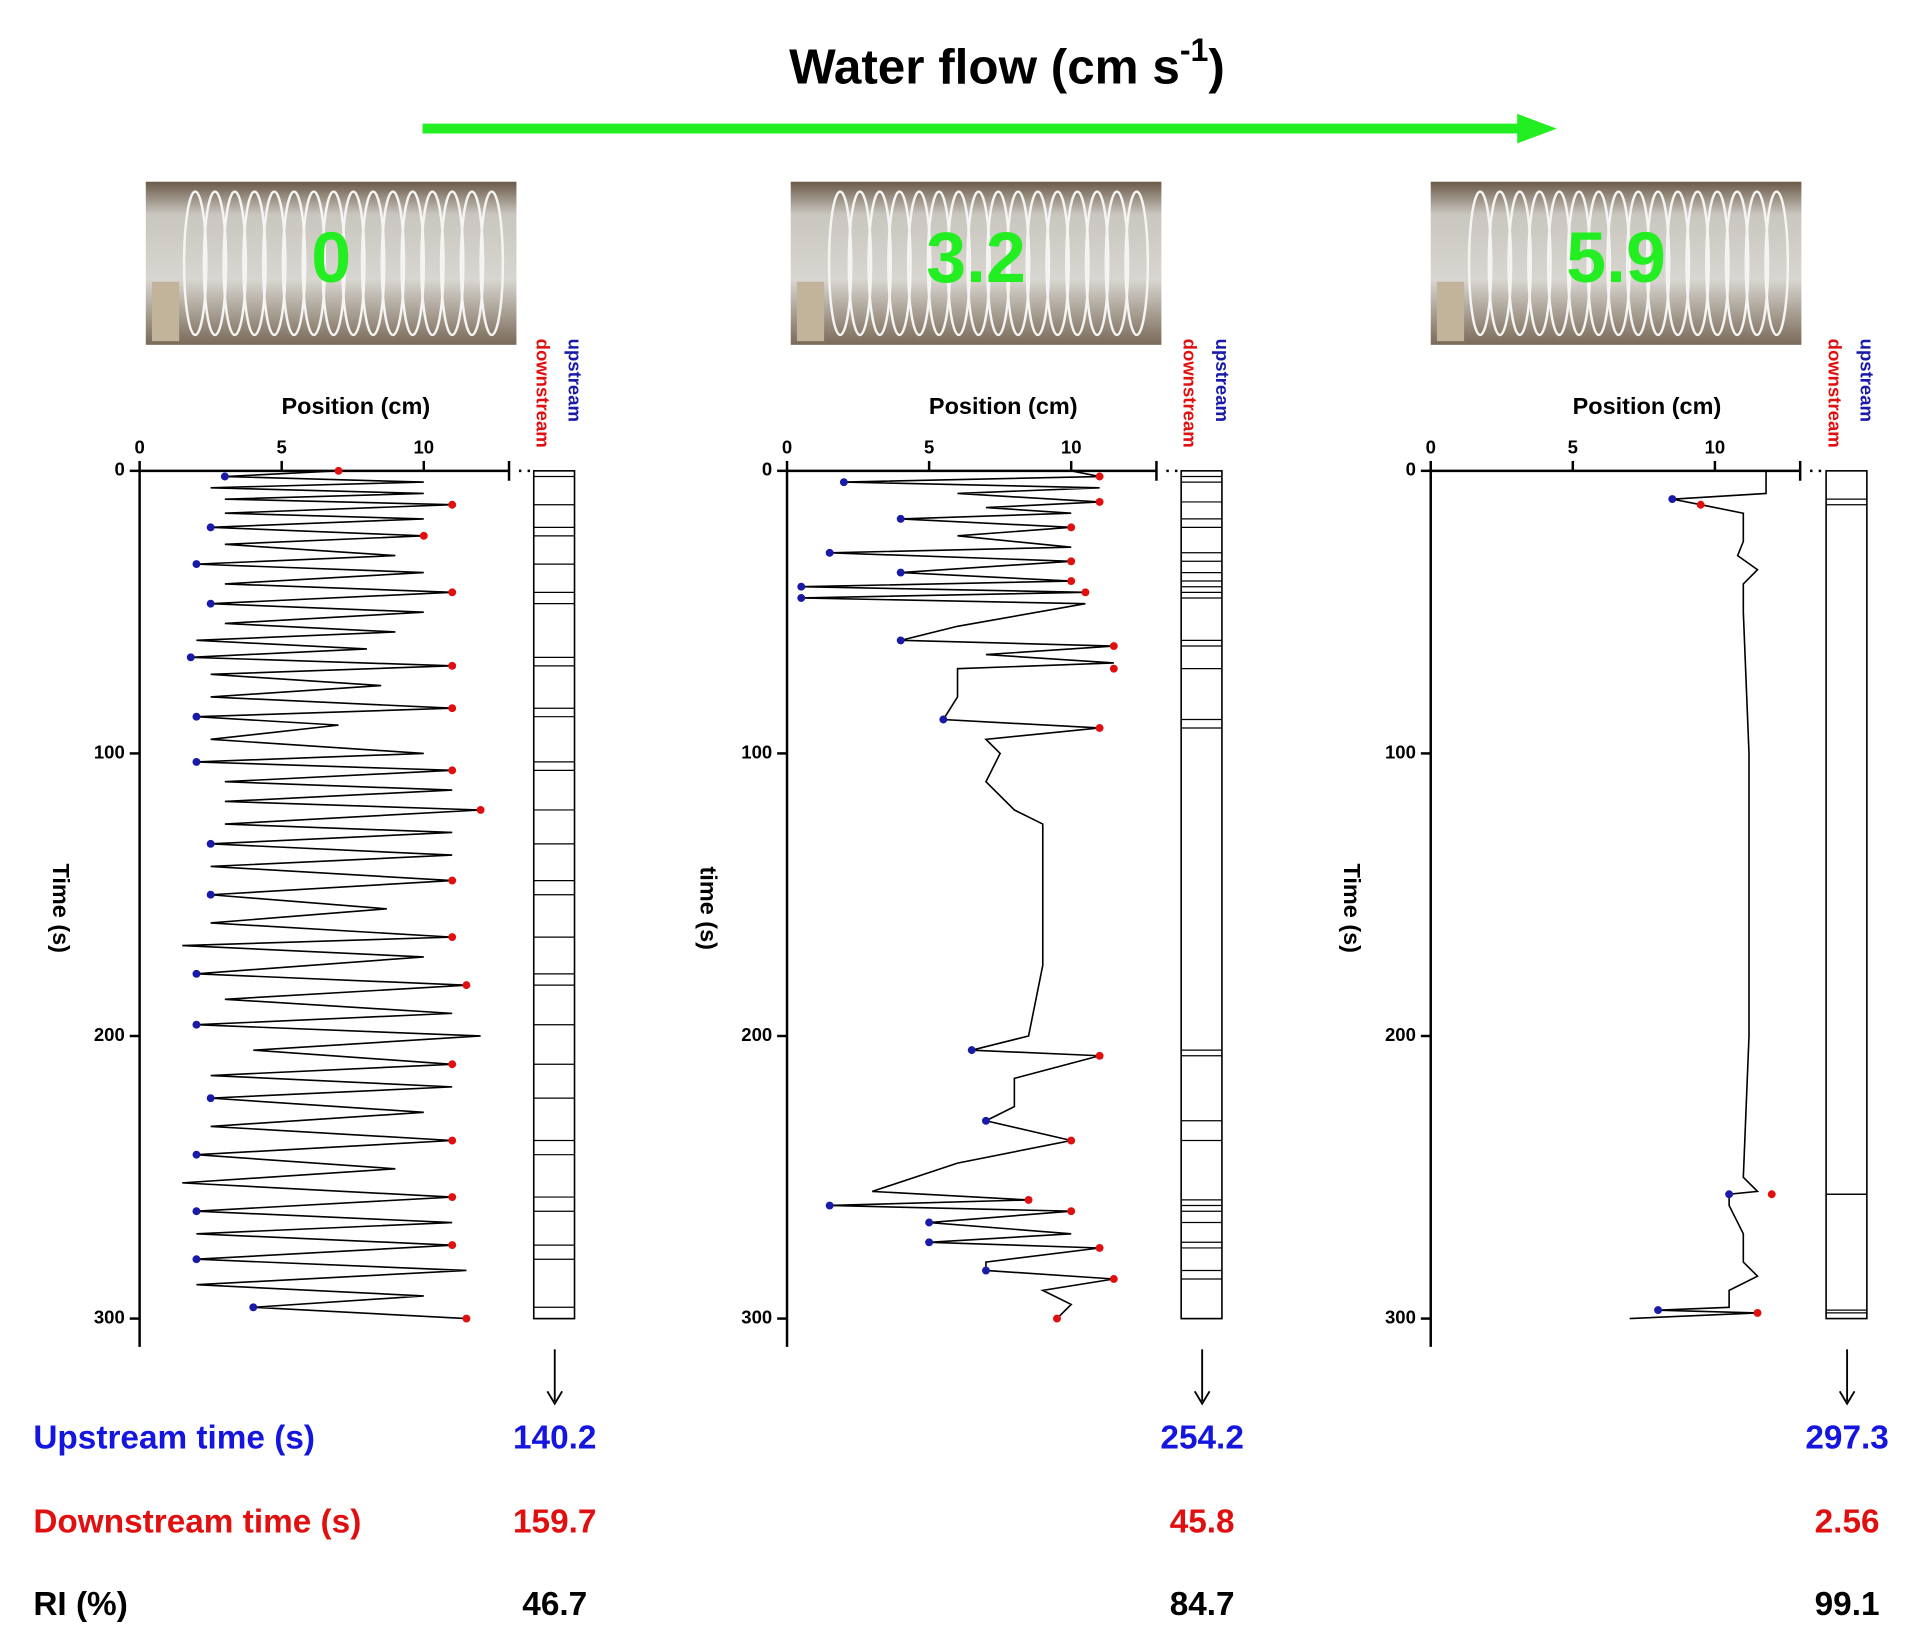  Describe the element at coordinates (174, 1437) in the screenshot. I see `stat-label: Upstream time (s)` at that location.